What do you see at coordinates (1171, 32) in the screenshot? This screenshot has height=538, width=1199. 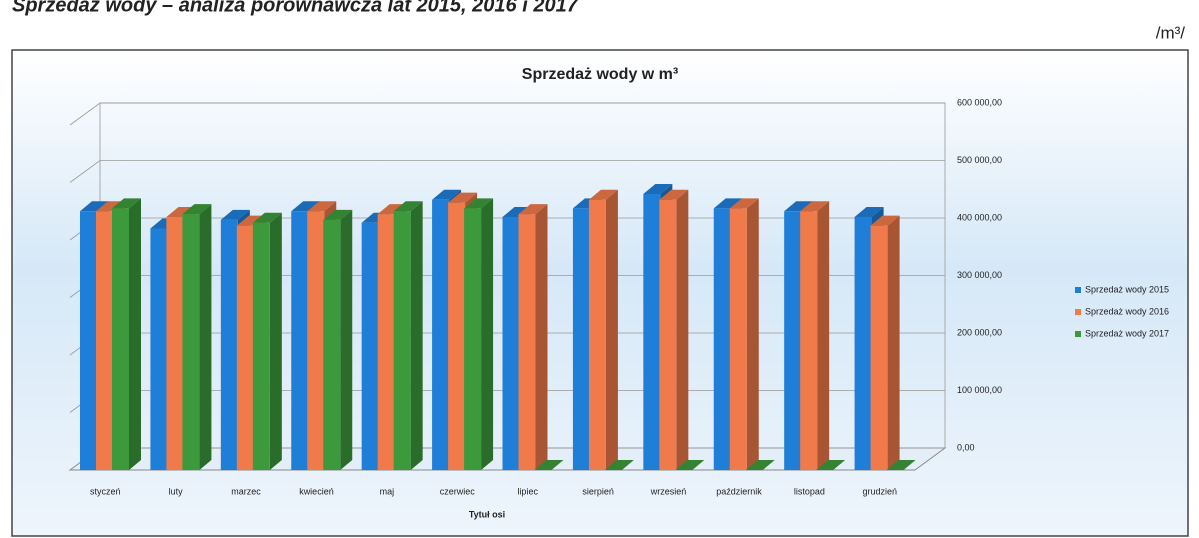 I see `unit: /m³/` at bounding box center [1171, 32].